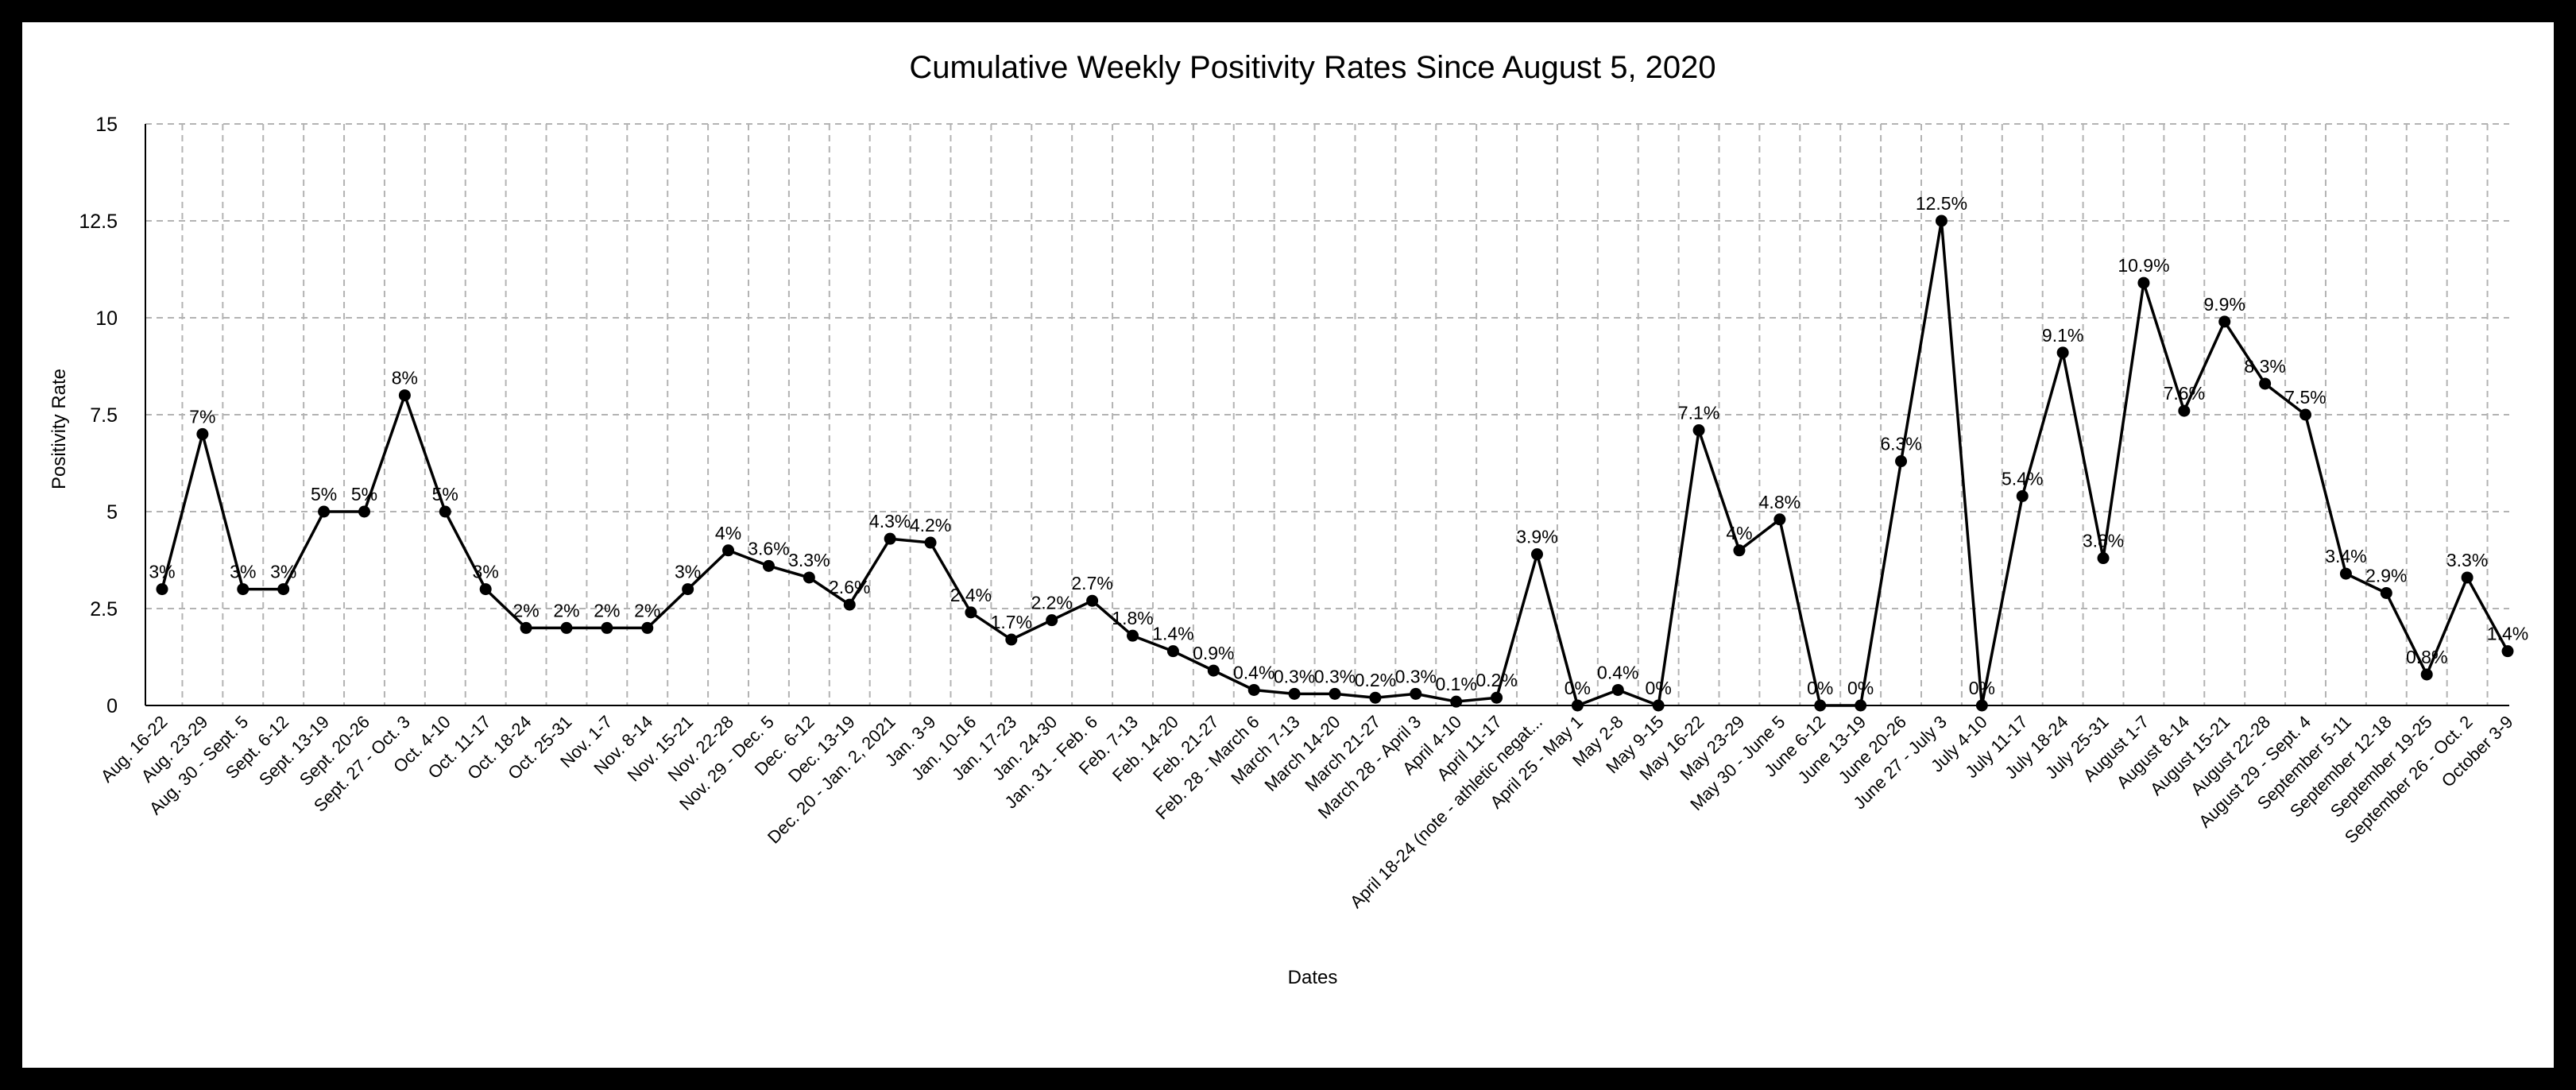 The image size is (2576, 1090). What do you see at coordinates (1617, 672) in the screenshot?
I see `data-label: 0.4%` at bounding box center [1617, 672].